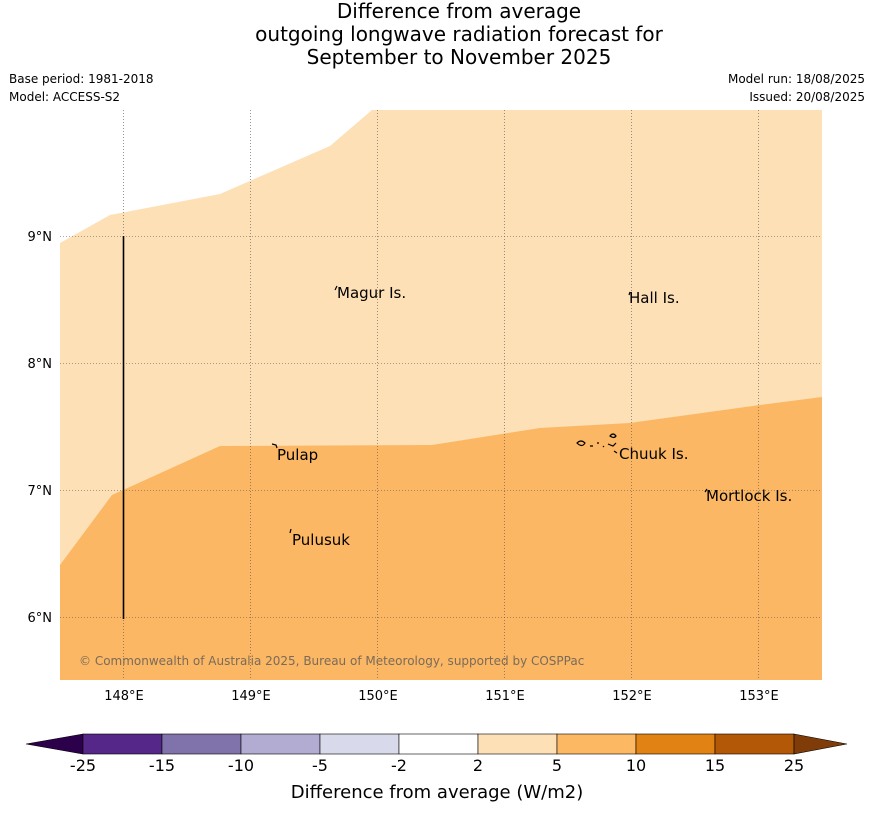  I want to click on colorbar-tick-label: -2, so click(399, 765).